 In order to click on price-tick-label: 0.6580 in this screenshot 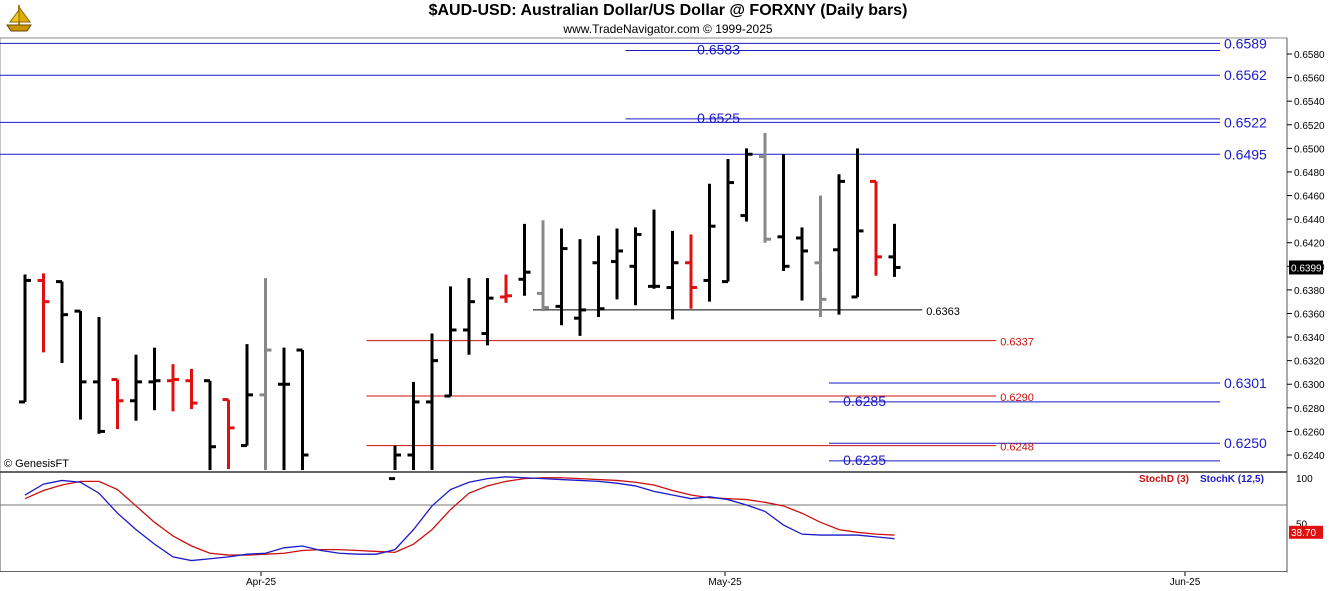, I will do `click(1309, 55)`.